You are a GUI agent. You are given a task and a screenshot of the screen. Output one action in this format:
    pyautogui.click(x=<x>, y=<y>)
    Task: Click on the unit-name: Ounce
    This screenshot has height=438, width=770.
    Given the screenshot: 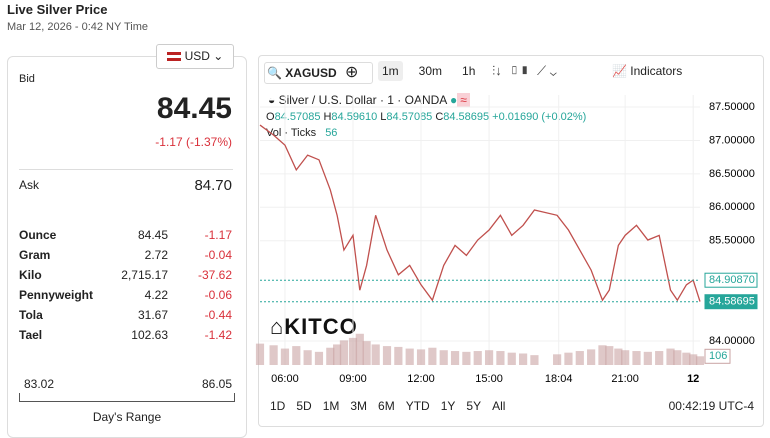 What is the action you would take?
    pyautogui.click(x=38, y=235)
    